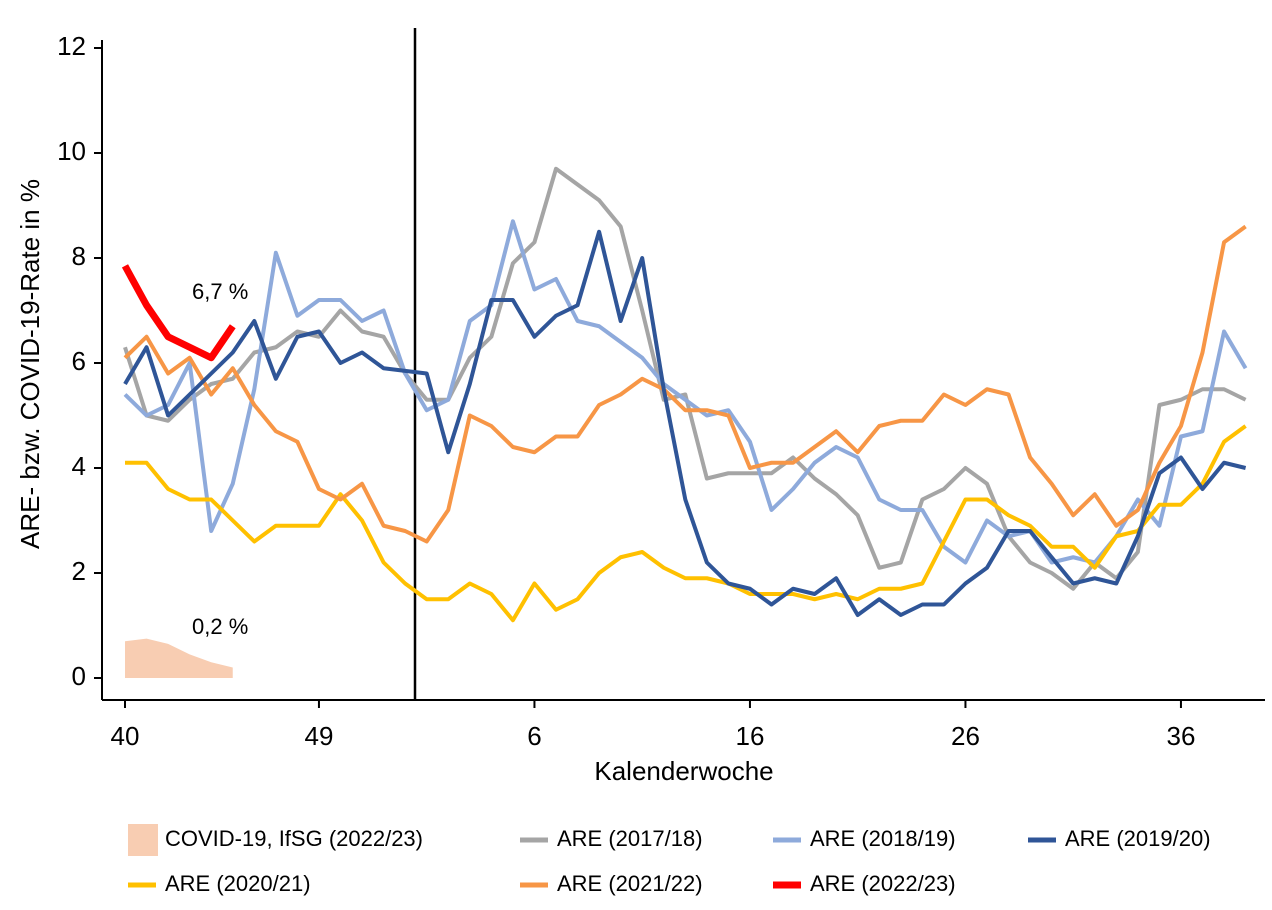 This screenshot has width=1272, height=910. Describe the element at coordinates (79, 361) in the screenshot. I see `y-tick-label: 6` at that location.